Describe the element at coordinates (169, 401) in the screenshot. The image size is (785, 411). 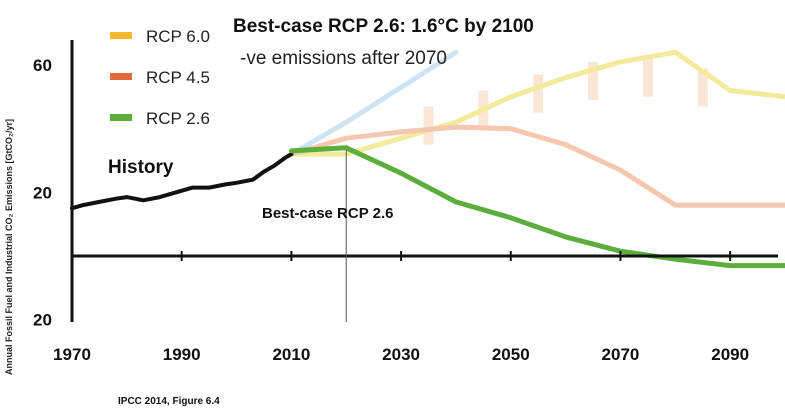
I see `source-credit: IPCC 2014, Figure 6.4` at that location.